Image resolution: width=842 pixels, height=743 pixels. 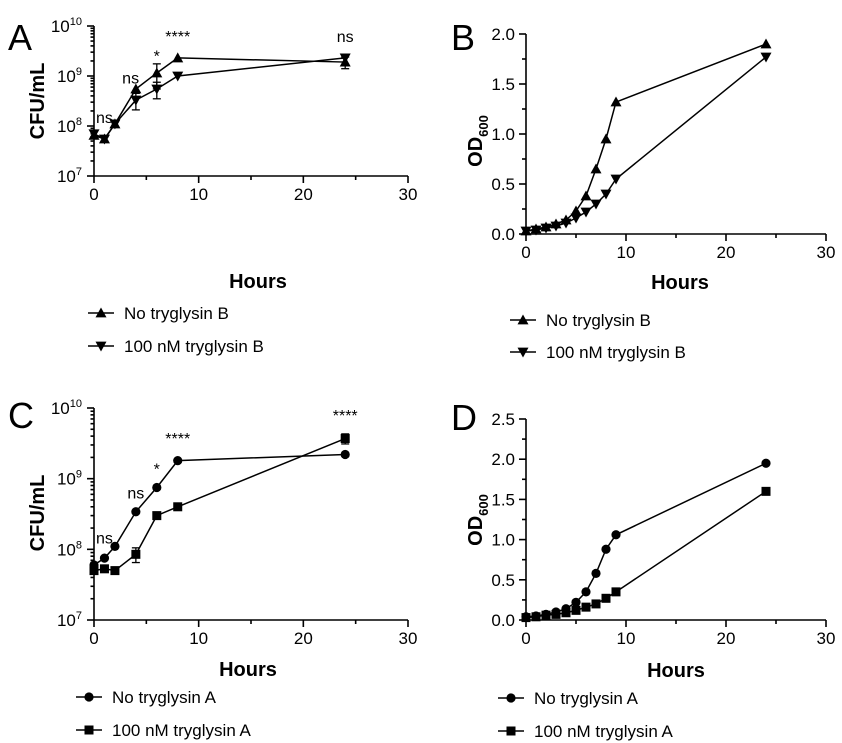 I want to click on y-axis-label: CFU/mL, so click(x=38, y=513).